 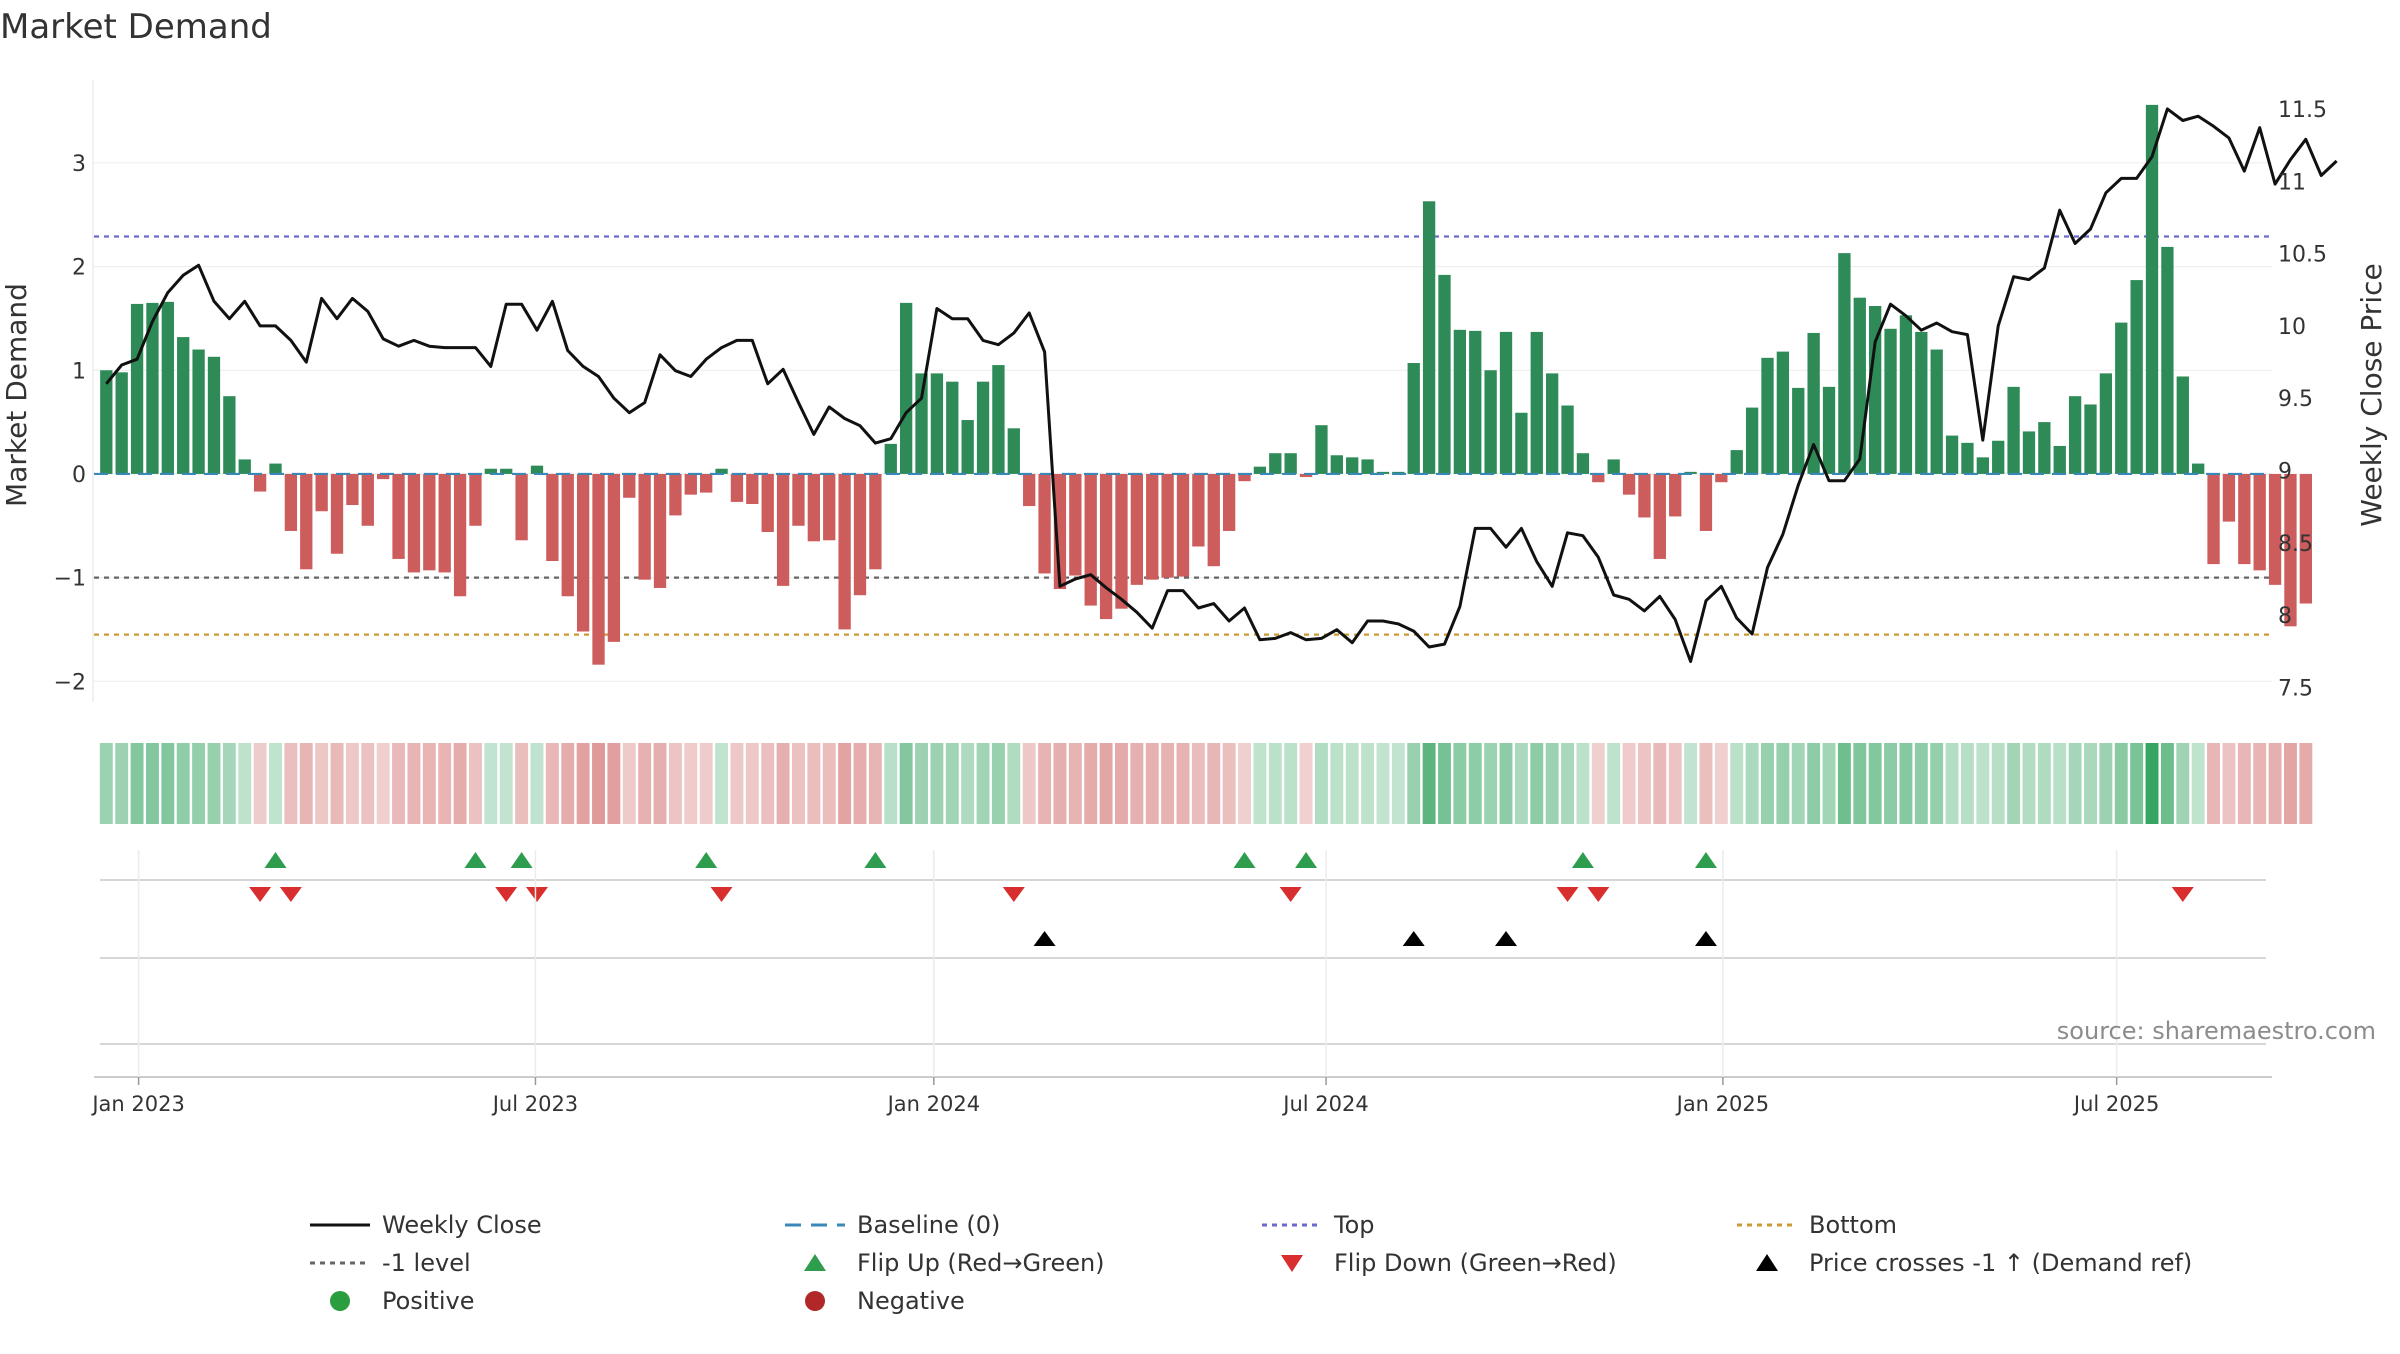 I want to click on y-tick-label: −1, so click(x=70, y=579).